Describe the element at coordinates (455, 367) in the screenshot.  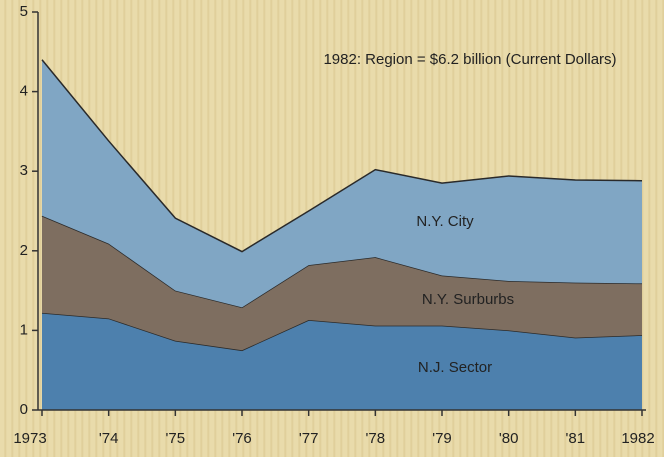
I see `series-label: N.J. Sector` at that location.